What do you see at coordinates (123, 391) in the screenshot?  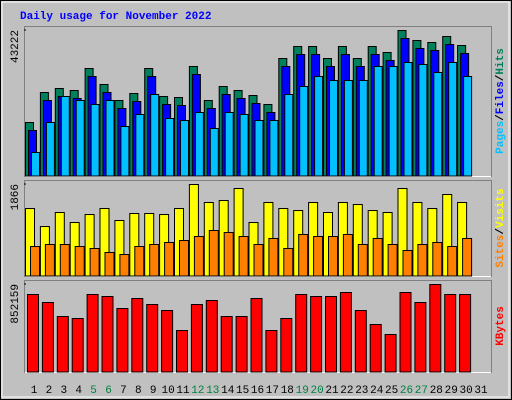 I see `x-tick-label: 7` at bounding box center [123, 391].